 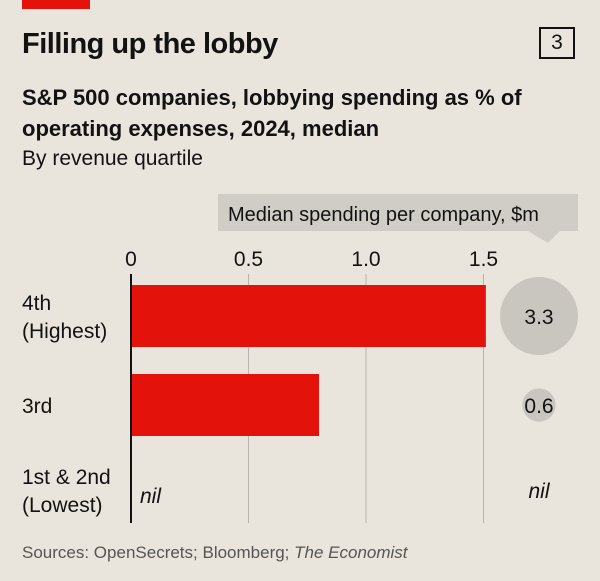 I want to click on secondary-legend-box, so click(x=398, y=212).